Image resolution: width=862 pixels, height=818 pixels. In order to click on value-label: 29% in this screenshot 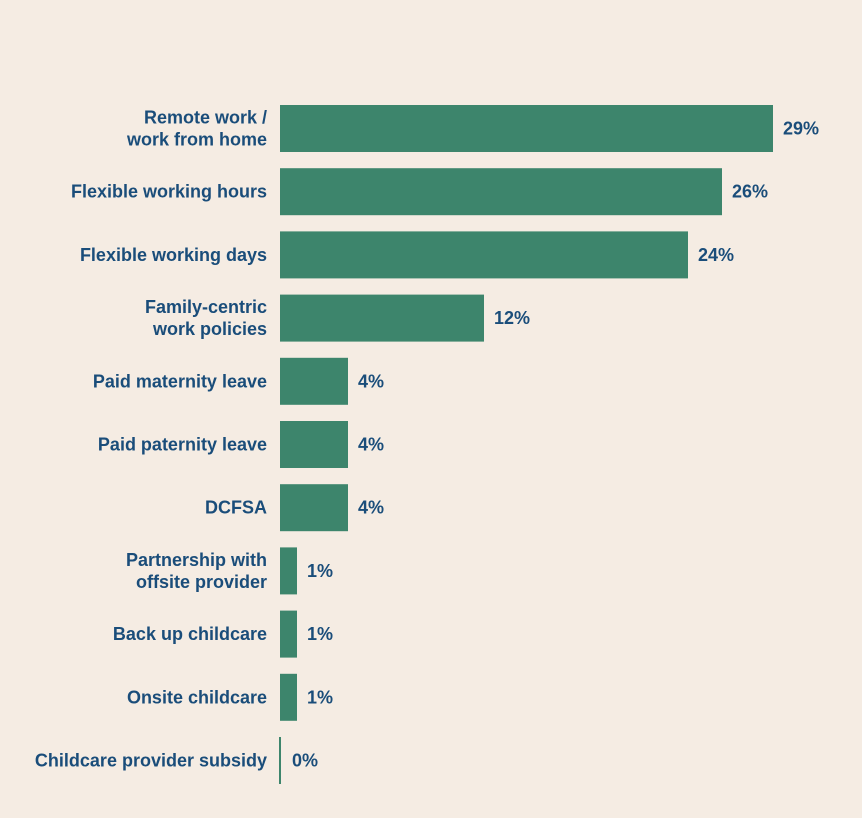, I will do `click(801, 129)`.